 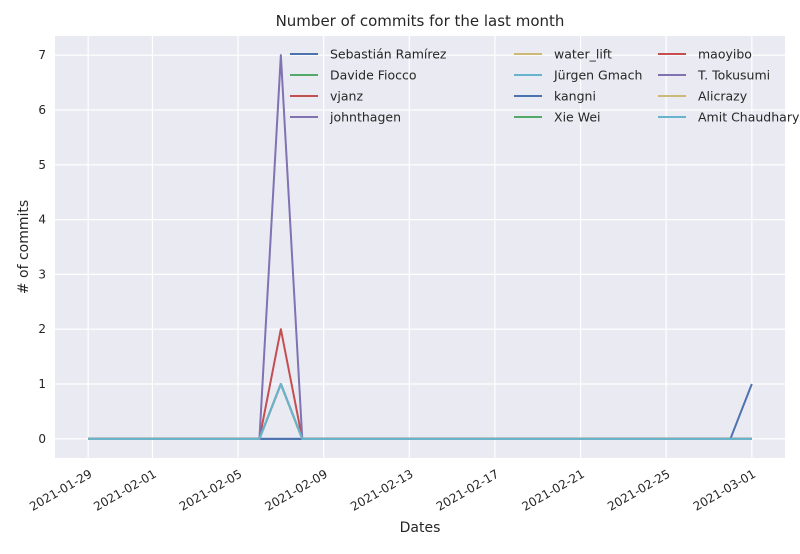 I want to click on legend-item: Jürgen Gmach, so click(x=578, y=75).